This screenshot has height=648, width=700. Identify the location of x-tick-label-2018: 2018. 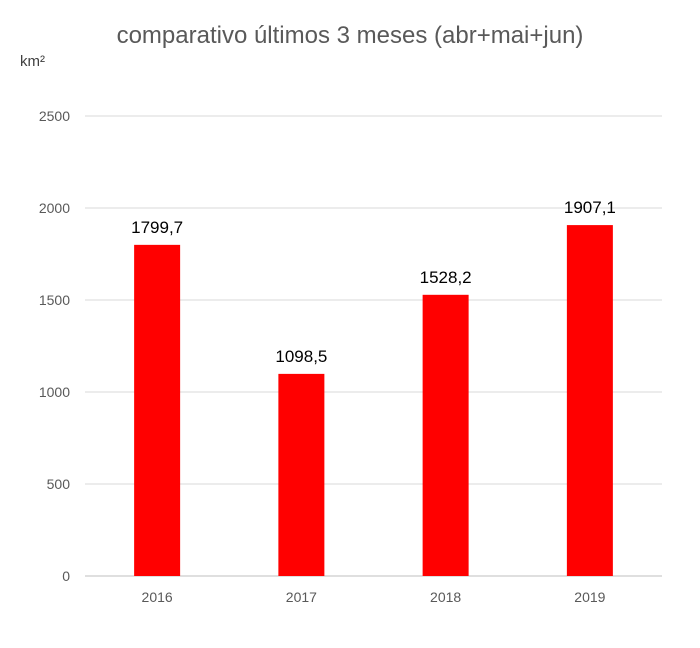
(445, 597).